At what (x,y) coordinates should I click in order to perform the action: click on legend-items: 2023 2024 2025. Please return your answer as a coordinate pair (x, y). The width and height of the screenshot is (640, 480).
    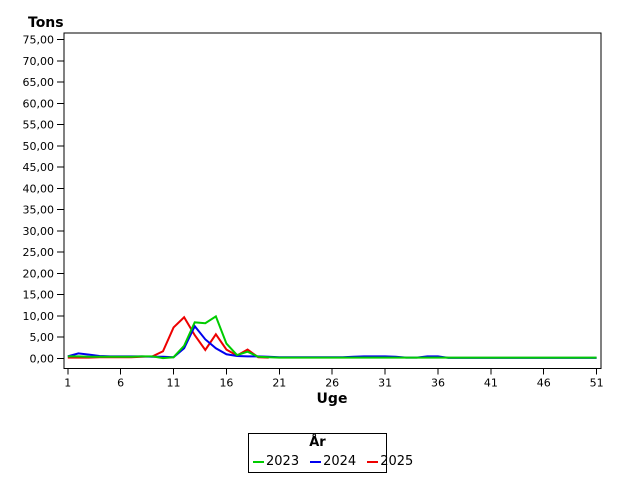
    Looking at the image, I should click on (331, 461).